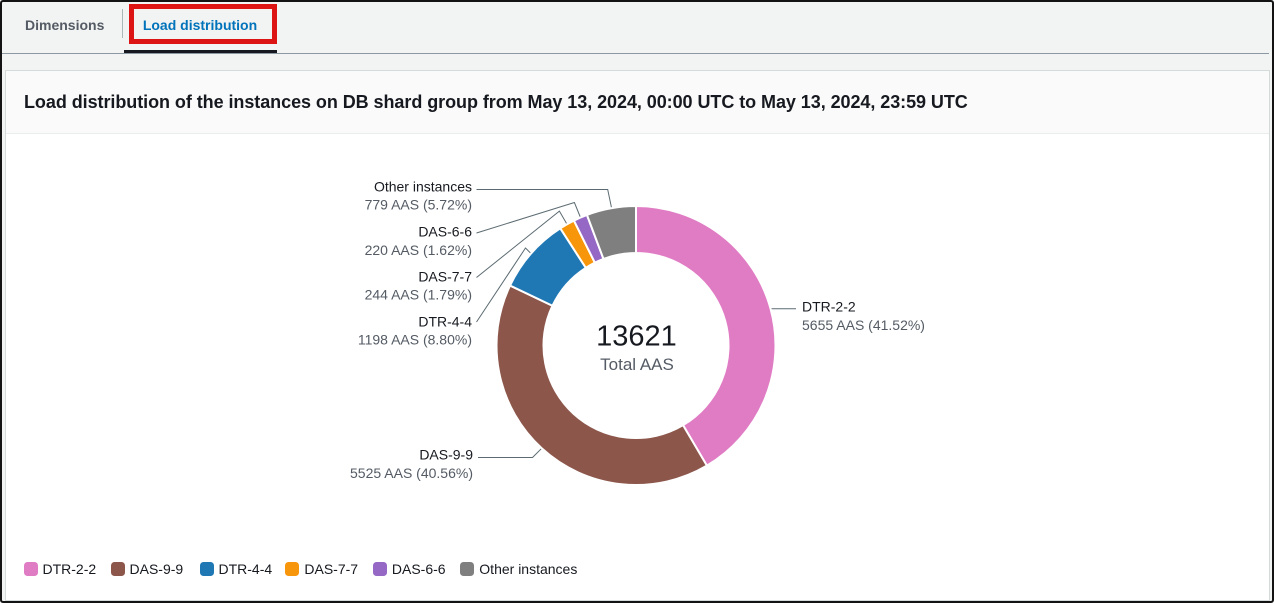 The height and width of the screenshot is (603, 1274). I want to click on svg-text: 13621, so click(636, 337).